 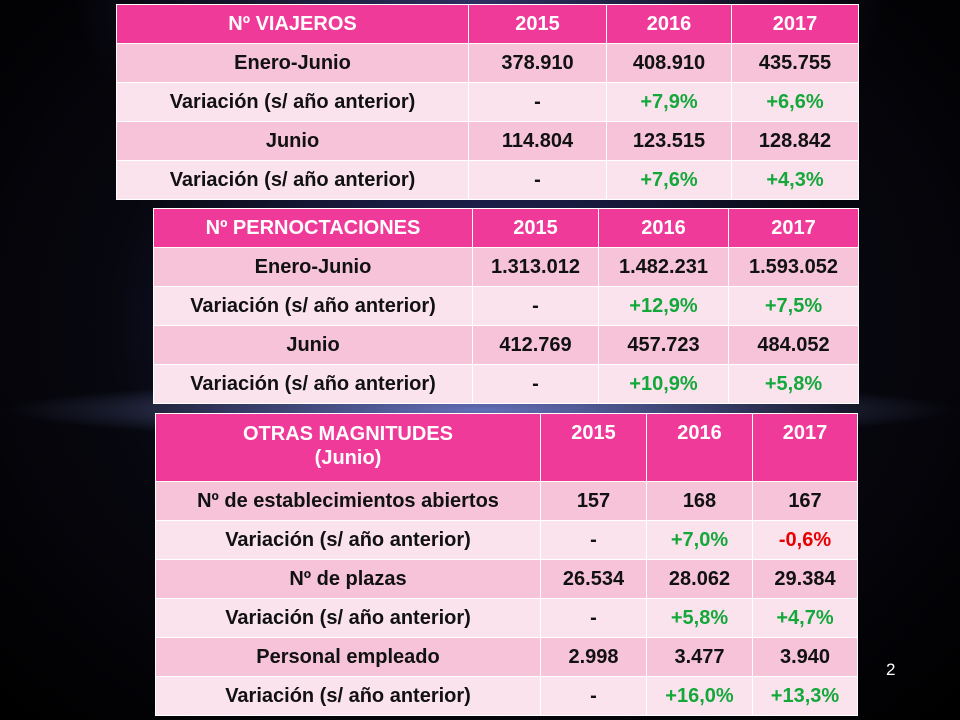 I want to click on cell-variation: +12,9%, so click(x=663, y=306).